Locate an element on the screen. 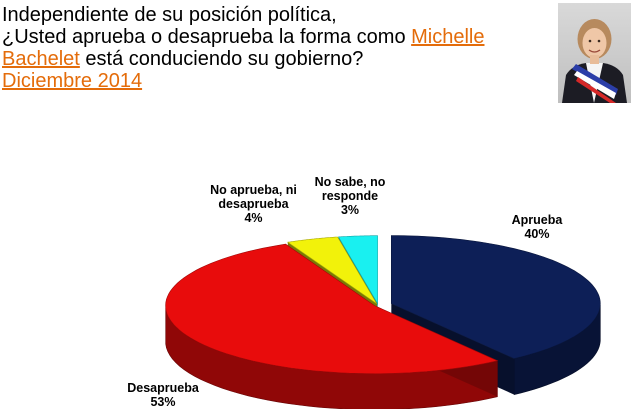 The height and width of the screenshot is (409, 635). date-link: Diciembre 2014 is located at coordinates (72, 81).